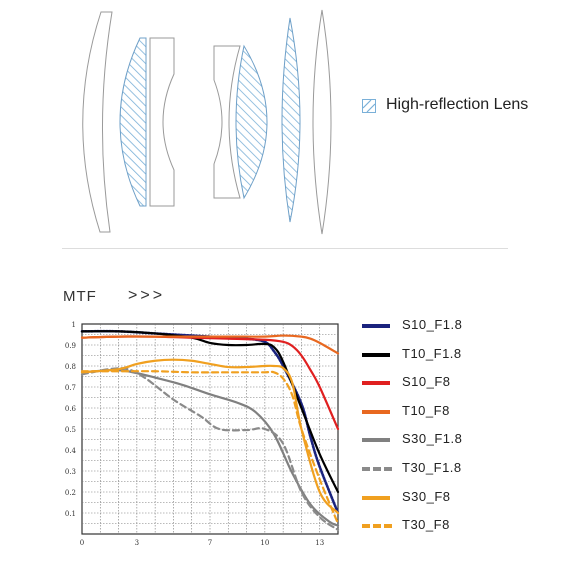  I want to click on y-tick-label: 1, so click(74, 325).